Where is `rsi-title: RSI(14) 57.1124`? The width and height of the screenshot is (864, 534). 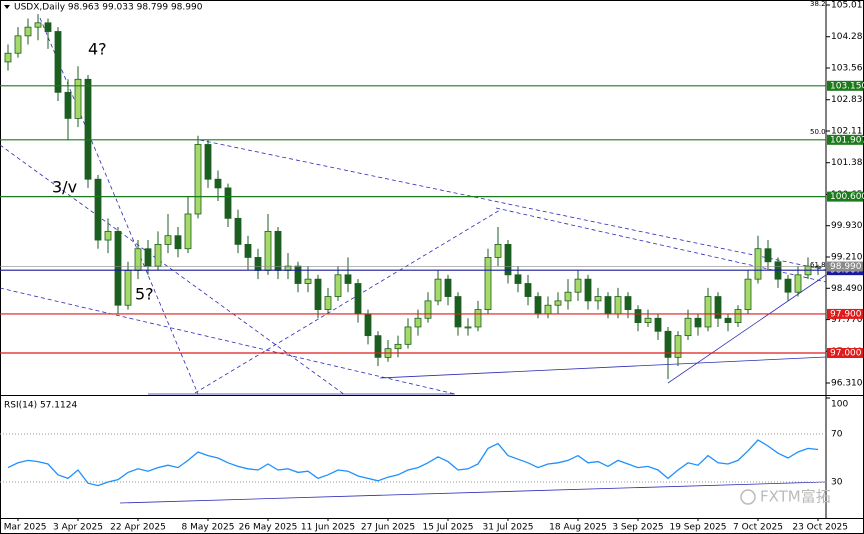 rsi-title: RSI(14) 57.1124 is located at coordinates (40, 406).